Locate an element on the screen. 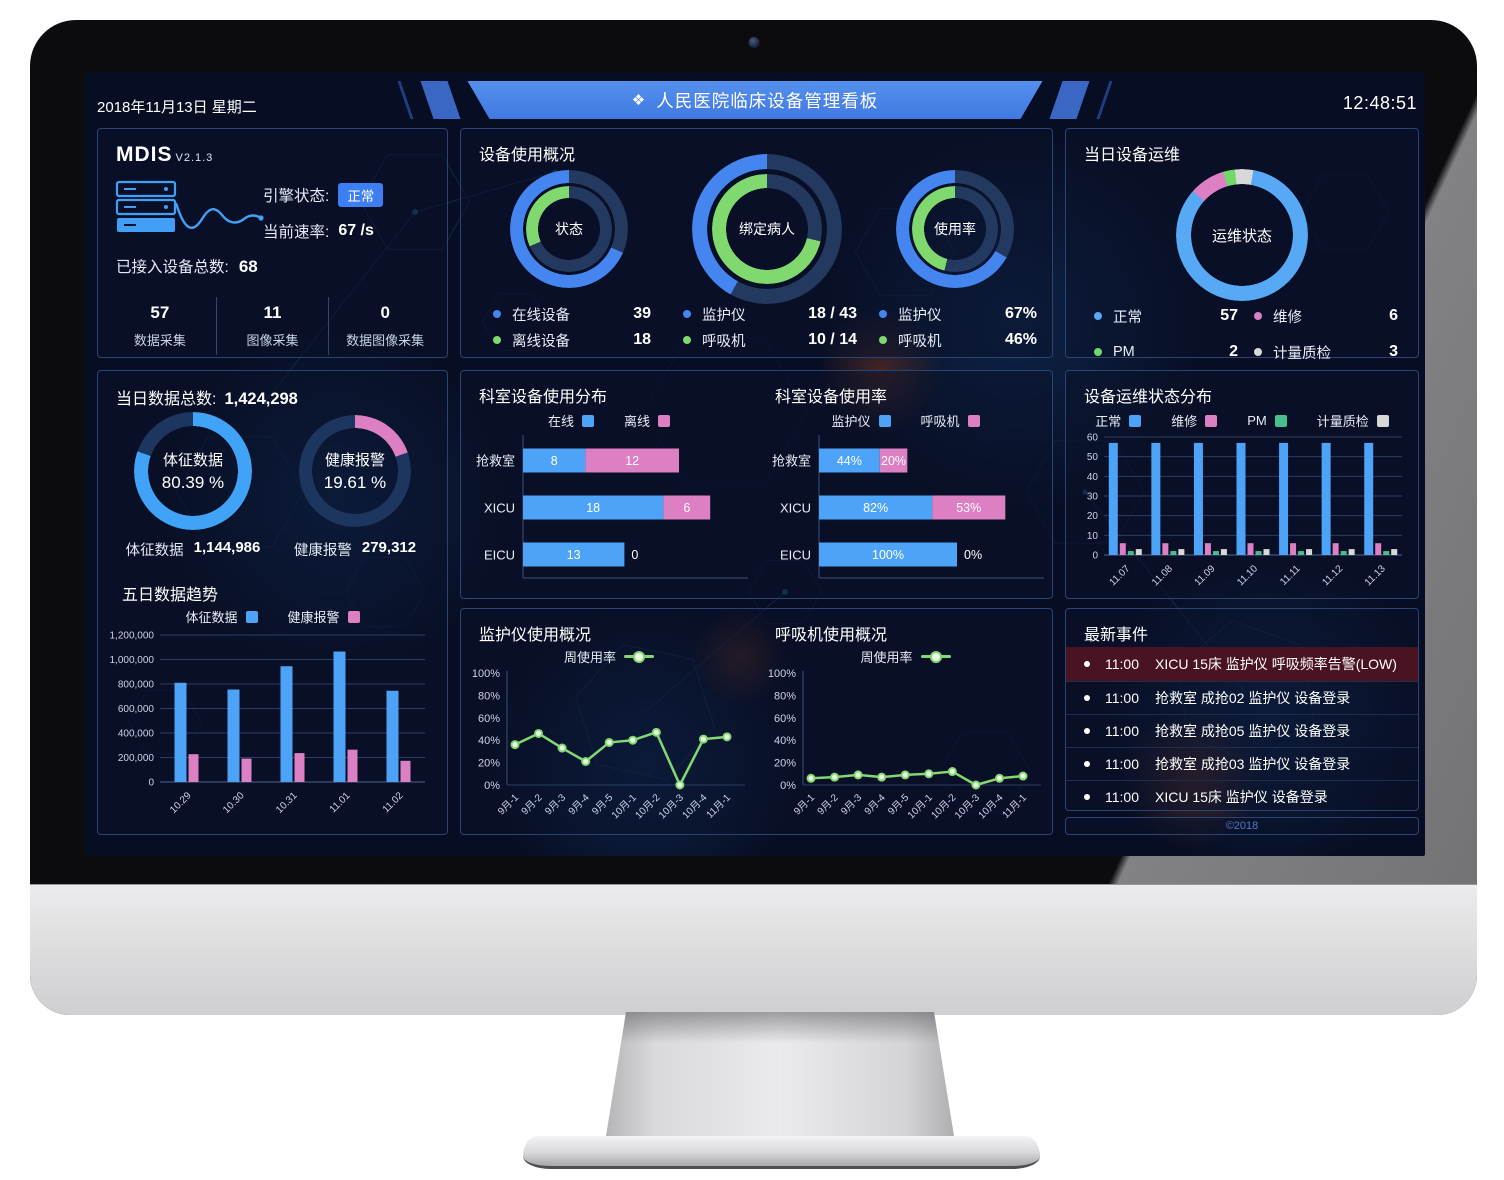 The width and height of the screenshot is (1504, 1180). legend-label: 在线设备 is located at coordinates (541, 315).